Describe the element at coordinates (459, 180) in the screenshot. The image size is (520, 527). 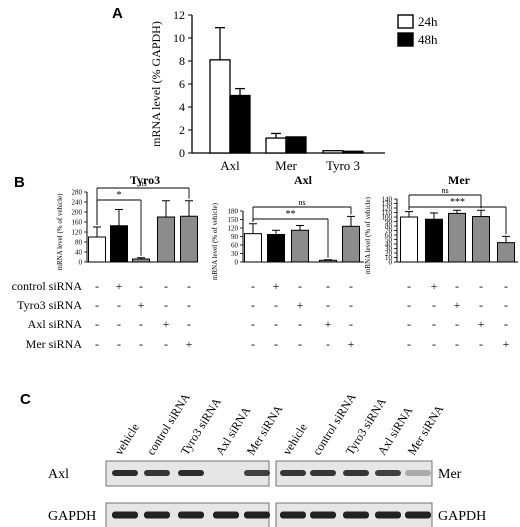
I see `chart-title: Mer` at that location.